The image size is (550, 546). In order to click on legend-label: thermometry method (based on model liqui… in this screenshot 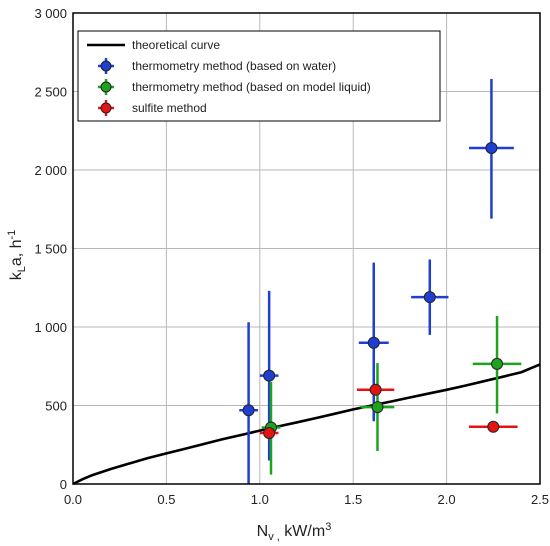, I will do `click(251, 87)`.